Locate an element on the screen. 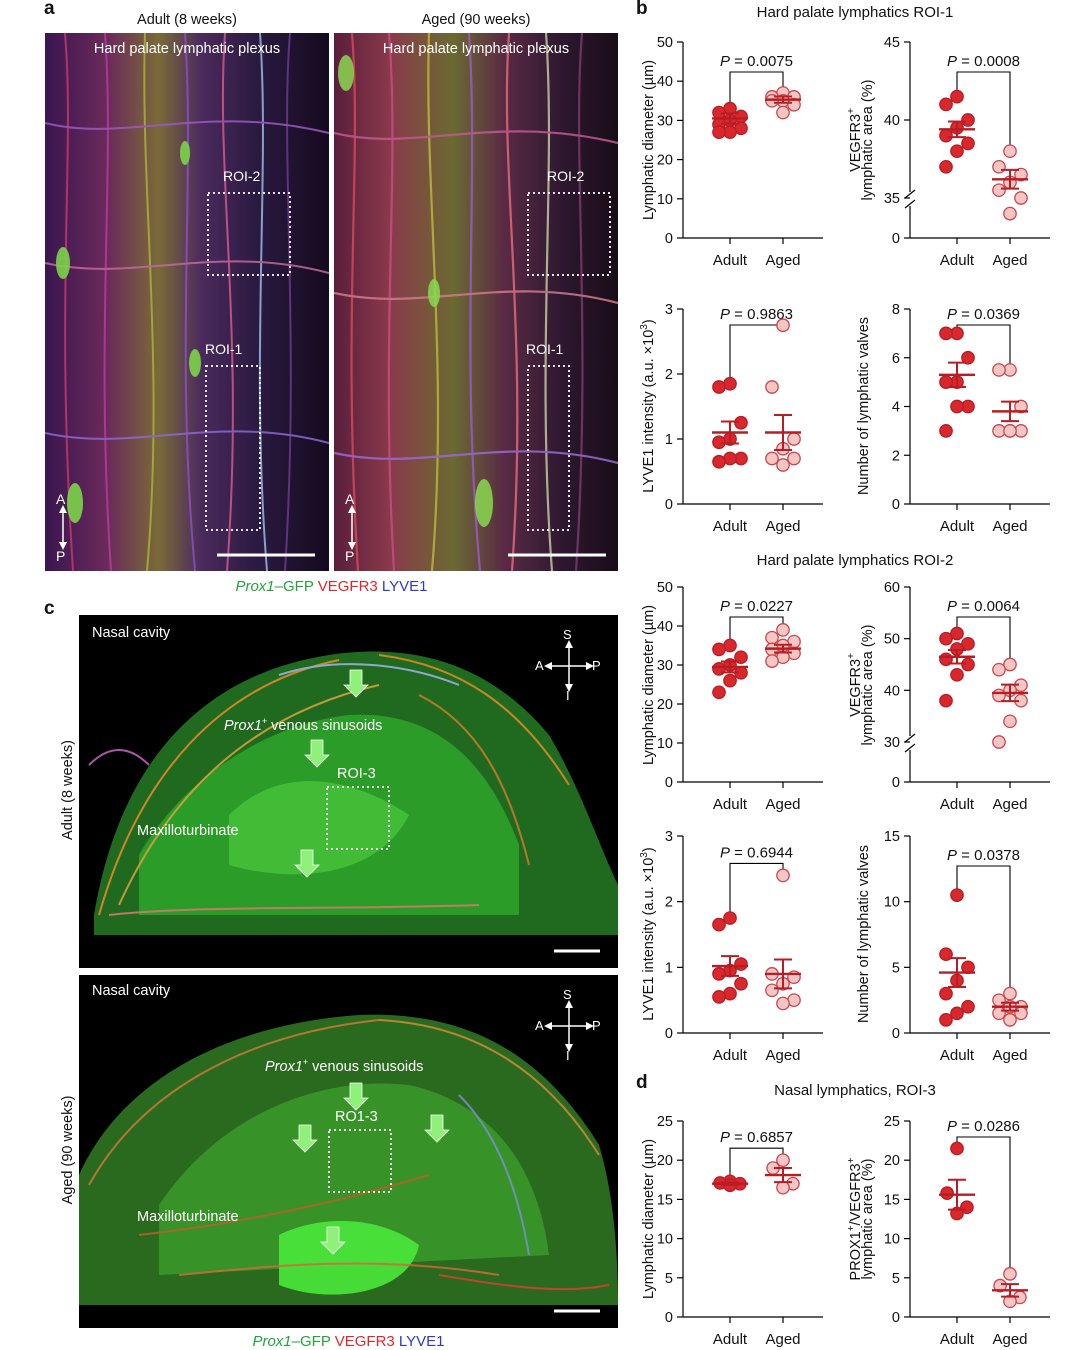 This screenshot has height=1350, width=1080. panel-letter-d: d is located at coordinates (642, 1082).